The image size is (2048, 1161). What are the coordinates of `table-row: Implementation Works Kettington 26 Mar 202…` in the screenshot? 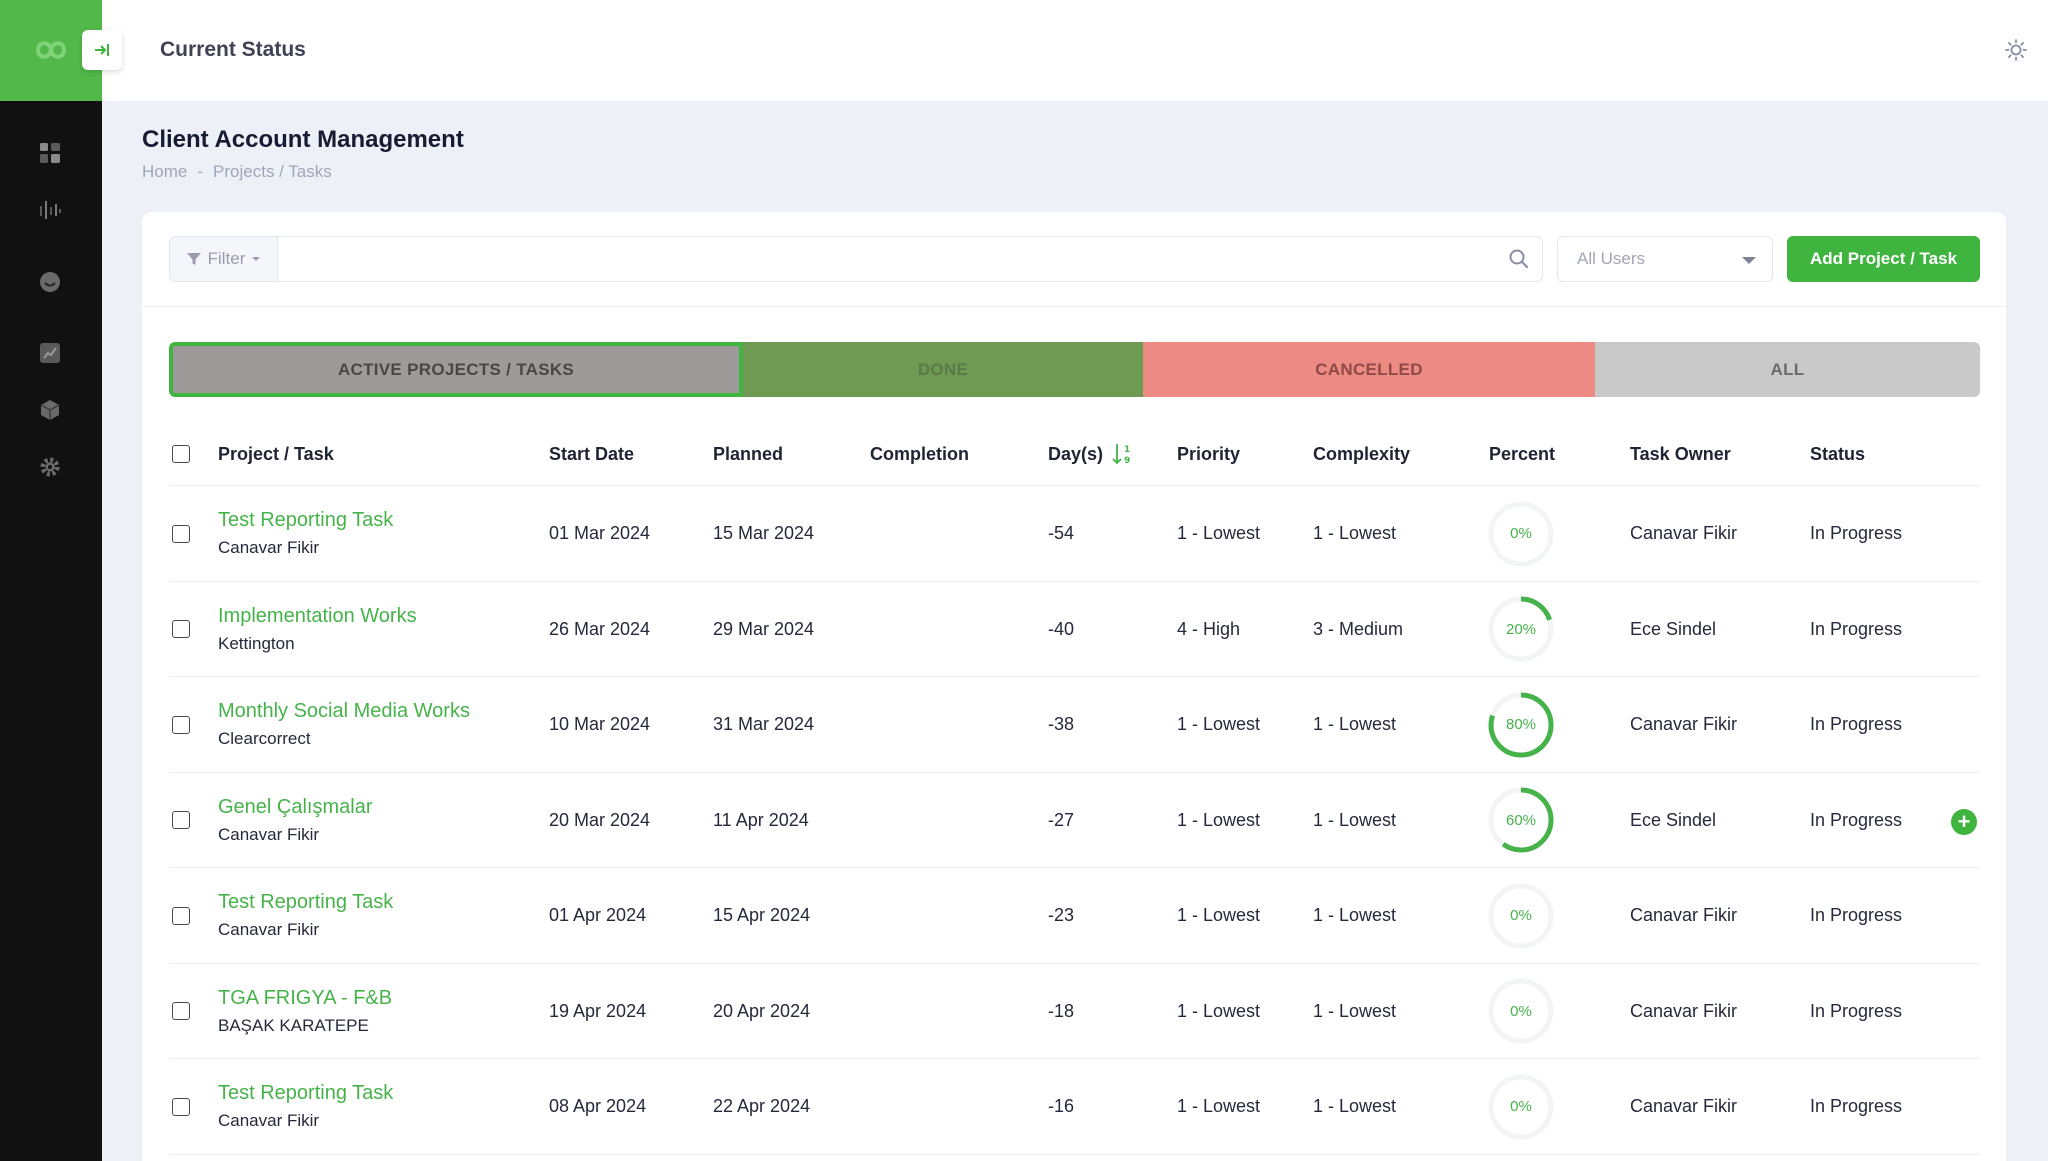 It's located at (1074, 629).